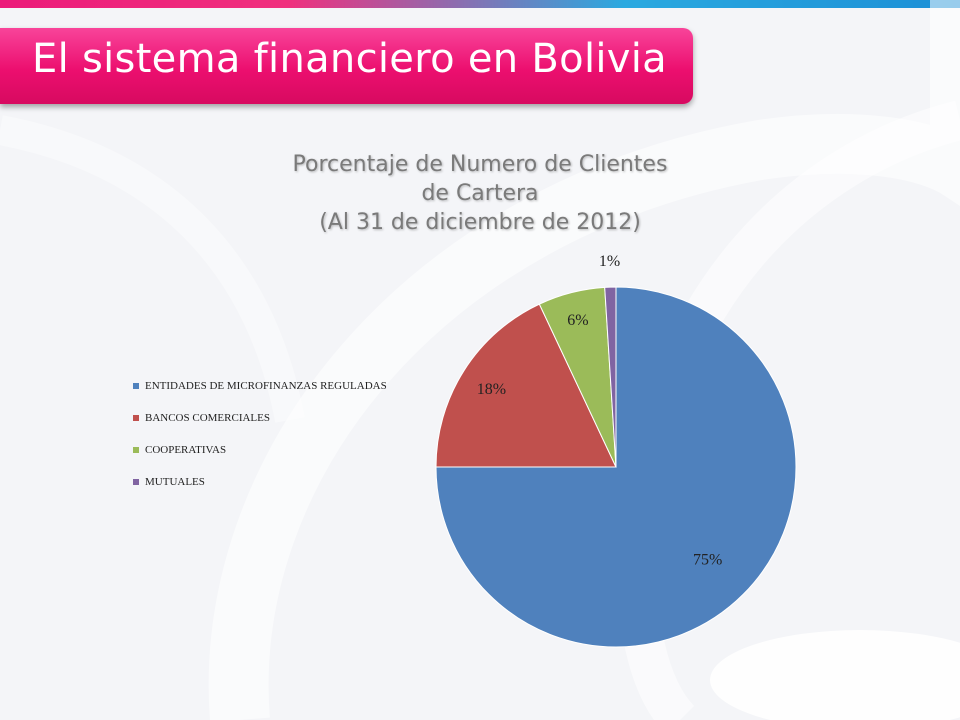 The height and width of the screenshot is (720, 960). Describe the element at coordinates (263, 482) in the screenshot. I see `legend-item-mutuales: MUTUALES` at that location.